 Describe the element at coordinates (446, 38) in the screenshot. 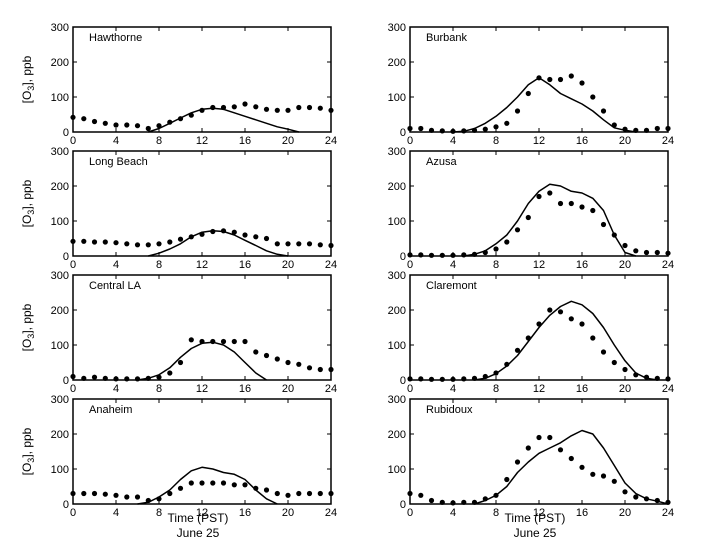

I see `site-label: Burbank` at that location.